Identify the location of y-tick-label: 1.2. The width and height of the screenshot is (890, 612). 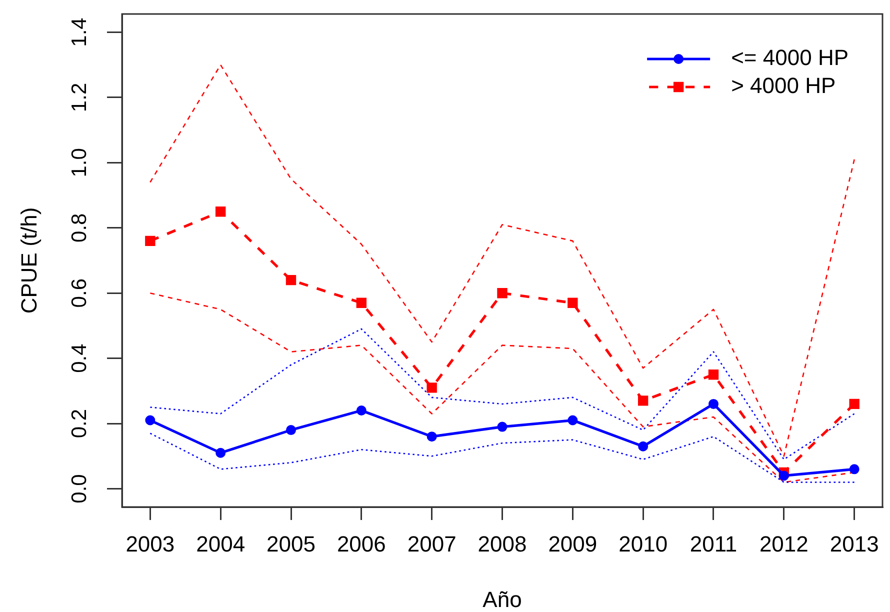
(79, 97).